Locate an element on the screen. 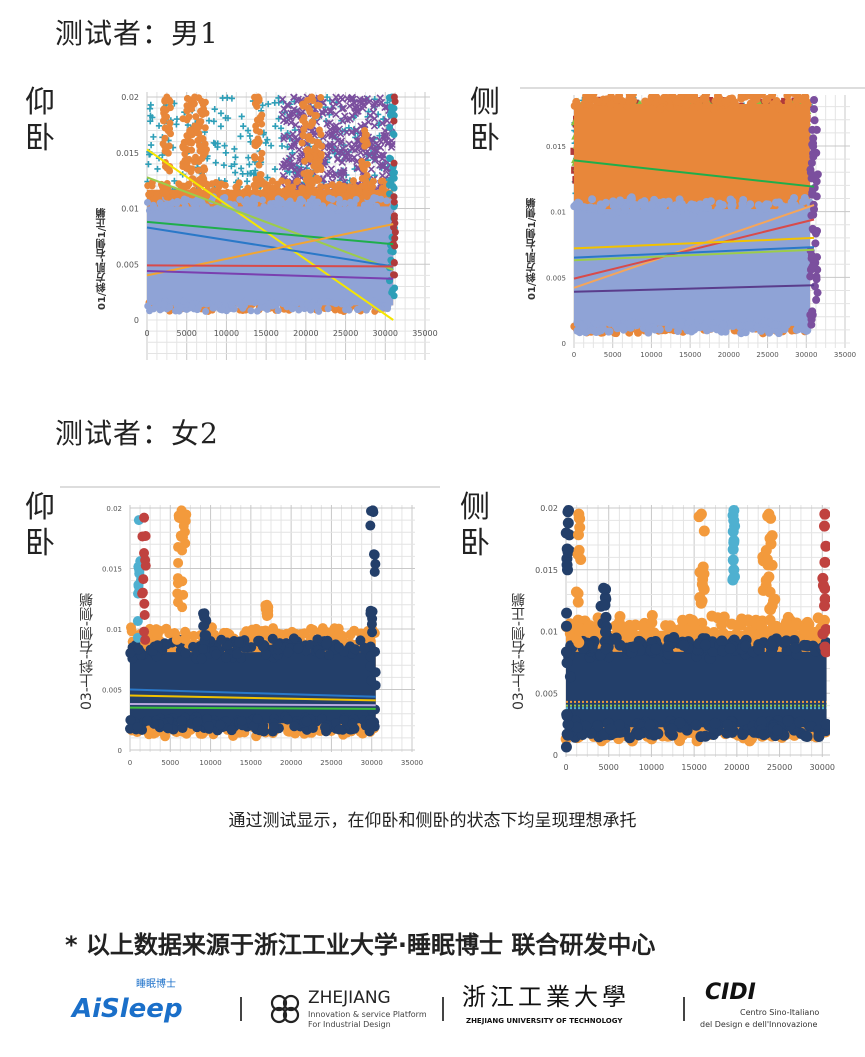  x-tick-label: 0 is located at coordinates (574, 355).